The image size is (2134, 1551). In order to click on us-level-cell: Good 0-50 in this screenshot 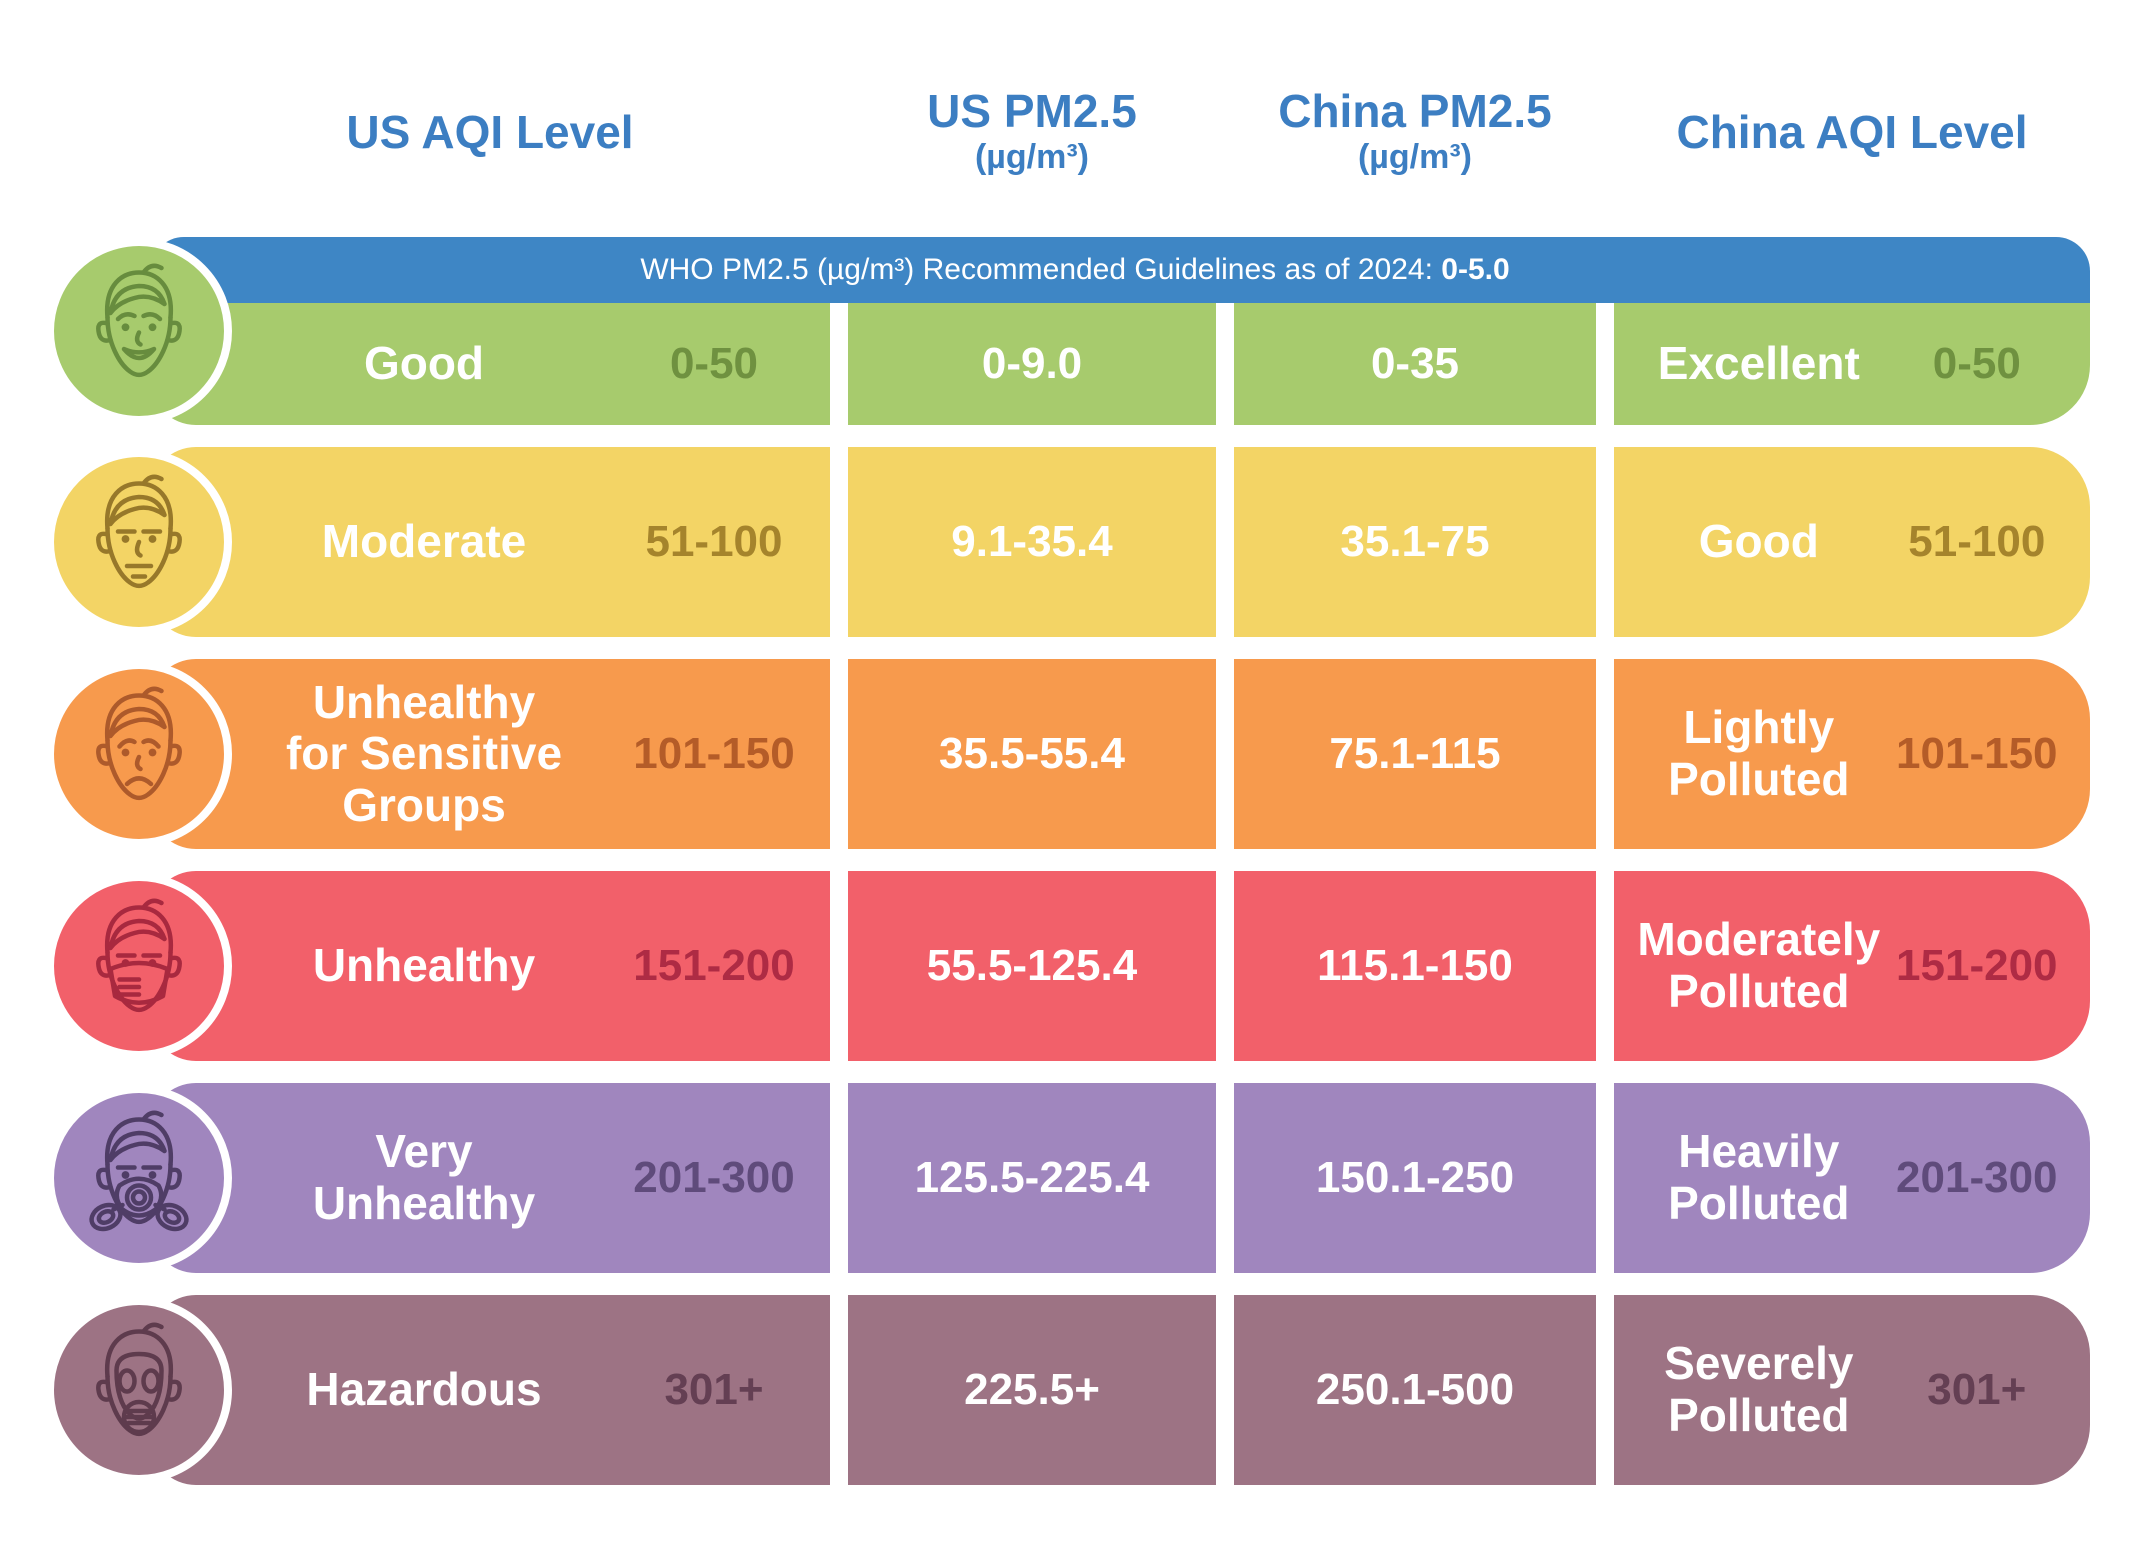, I will do `click(490, 364)`.